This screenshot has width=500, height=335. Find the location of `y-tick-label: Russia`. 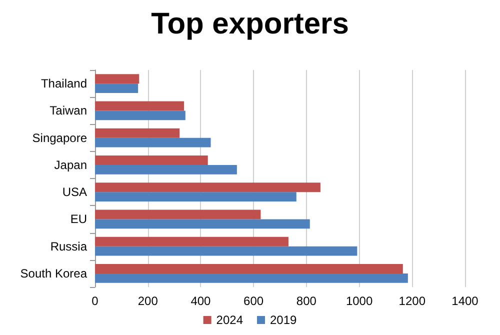

y-tick-label: Russia is located at coordinates (69, 246).